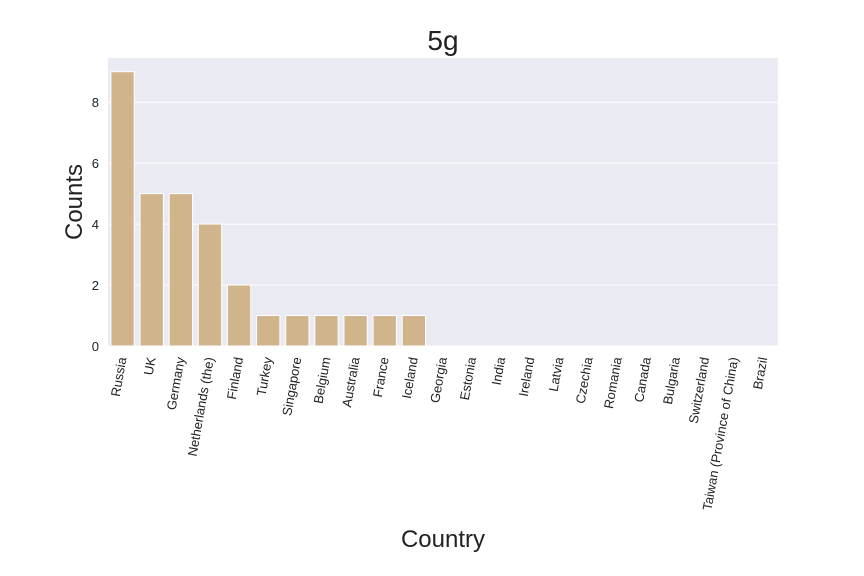 The image size is (864, 576). Describe the element at coordinates (150, 366) in the screenshot. I see `x-tick-label: UK` at that location.